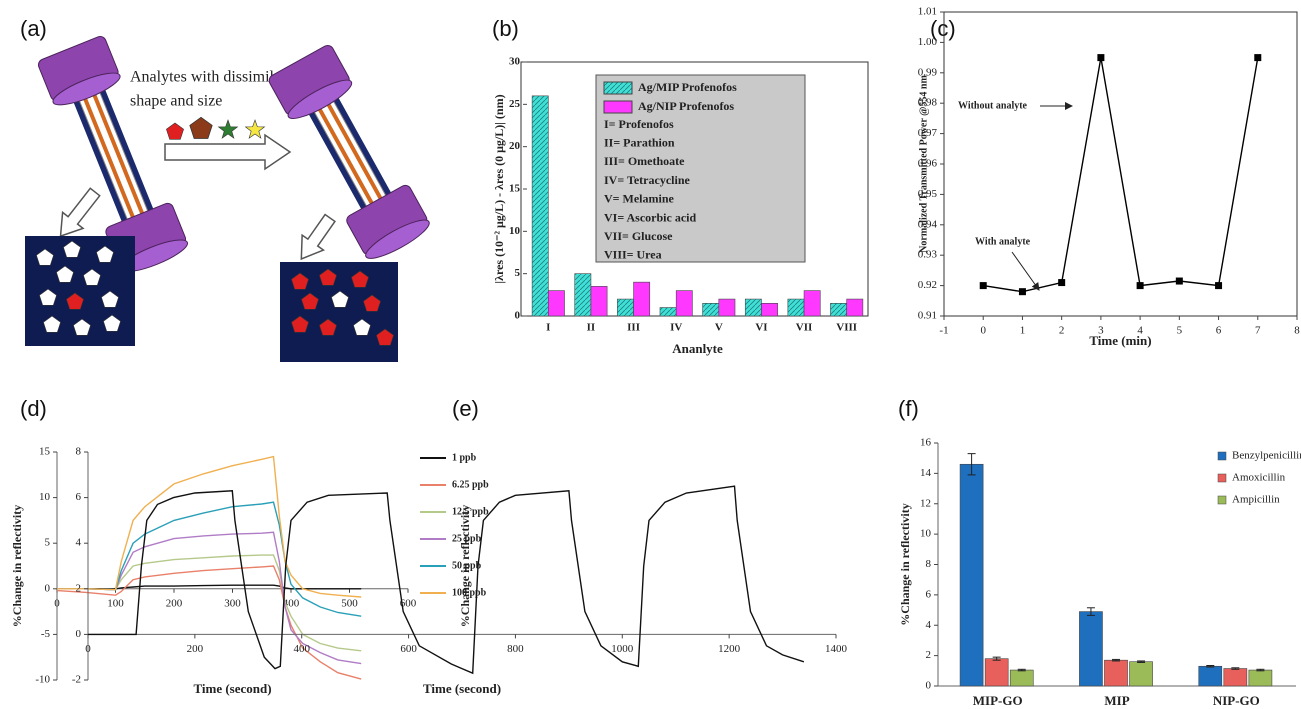 The height and width of the screenshot is (709, 1301). I want to click on x-tick-label: 800, so click(515, 649).